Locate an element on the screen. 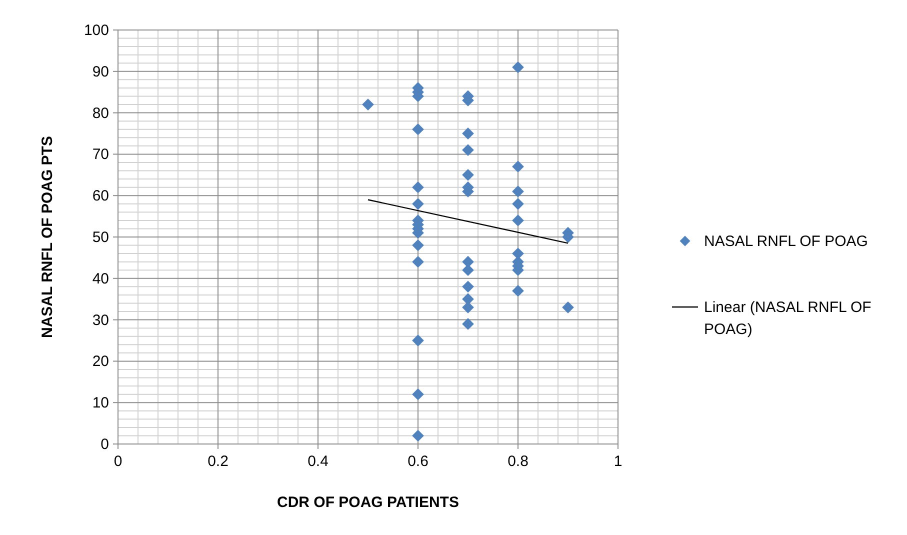 This screenshot has height=535, width=907. y-tick-label: 20 is located at coordinates (100, 361).